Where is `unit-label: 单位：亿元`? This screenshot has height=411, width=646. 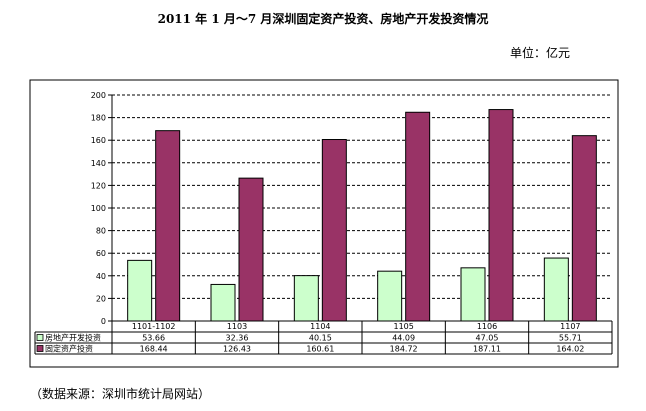 unit-label: 单位：亿元 is located at coordinates (540, 53).